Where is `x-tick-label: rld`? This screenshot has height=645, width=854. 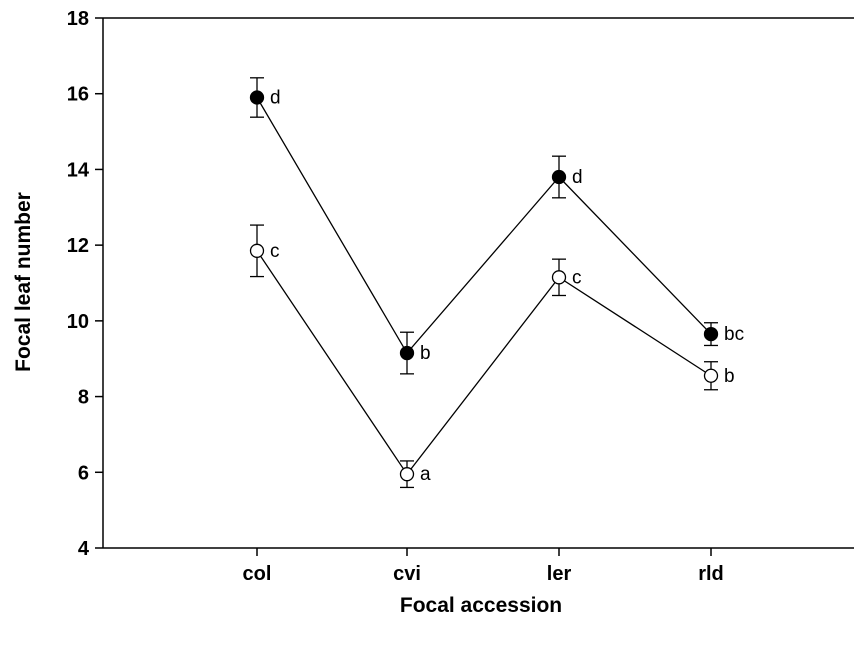 x-tick-label: rld is located at coordinates (711, 574).